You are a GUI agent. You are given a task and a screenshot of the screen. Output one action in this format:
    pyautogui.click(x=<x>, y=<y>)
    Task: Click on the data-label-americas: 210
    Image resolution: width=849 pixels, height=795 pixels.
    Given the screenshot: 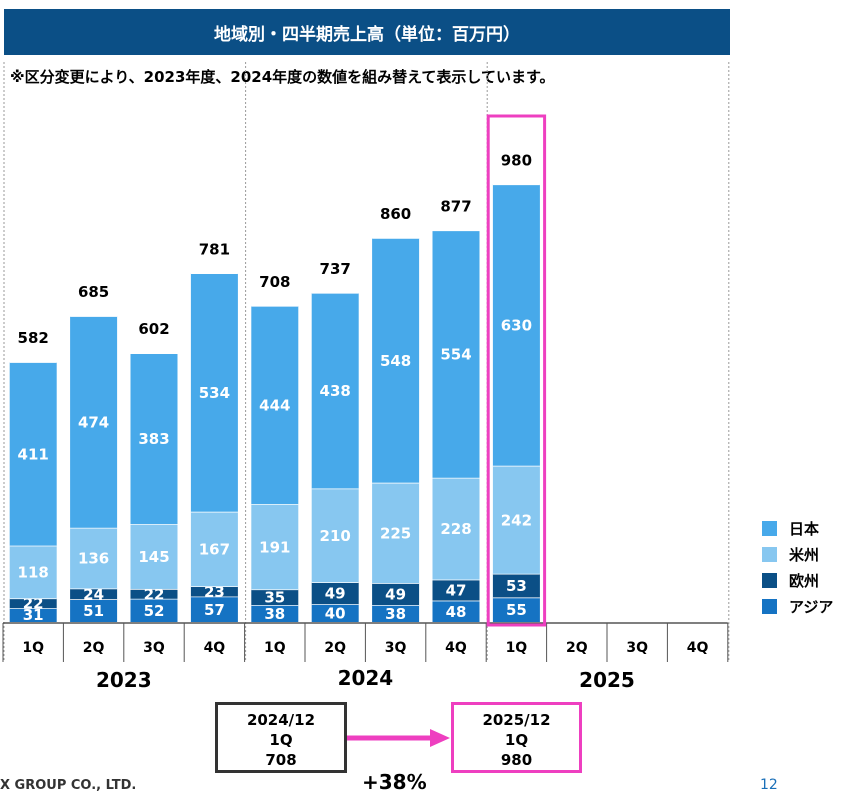 What is the action you would take?
    pyautogui.click(x=335, y=536)
    